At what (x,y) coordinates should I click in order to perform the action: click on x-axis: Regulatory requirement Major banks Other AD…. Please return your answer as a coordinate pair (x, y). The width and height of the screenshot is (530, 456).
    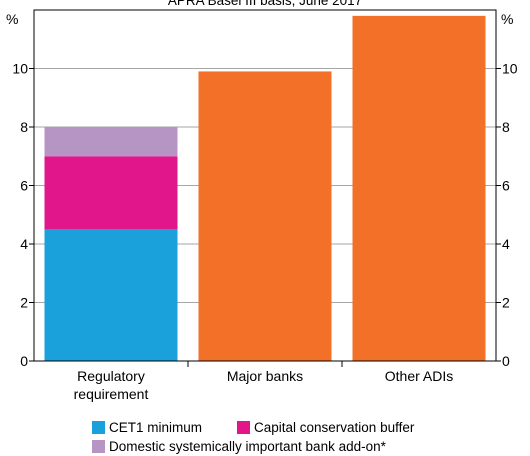
    Looking at the image, I should click on (263, 381).